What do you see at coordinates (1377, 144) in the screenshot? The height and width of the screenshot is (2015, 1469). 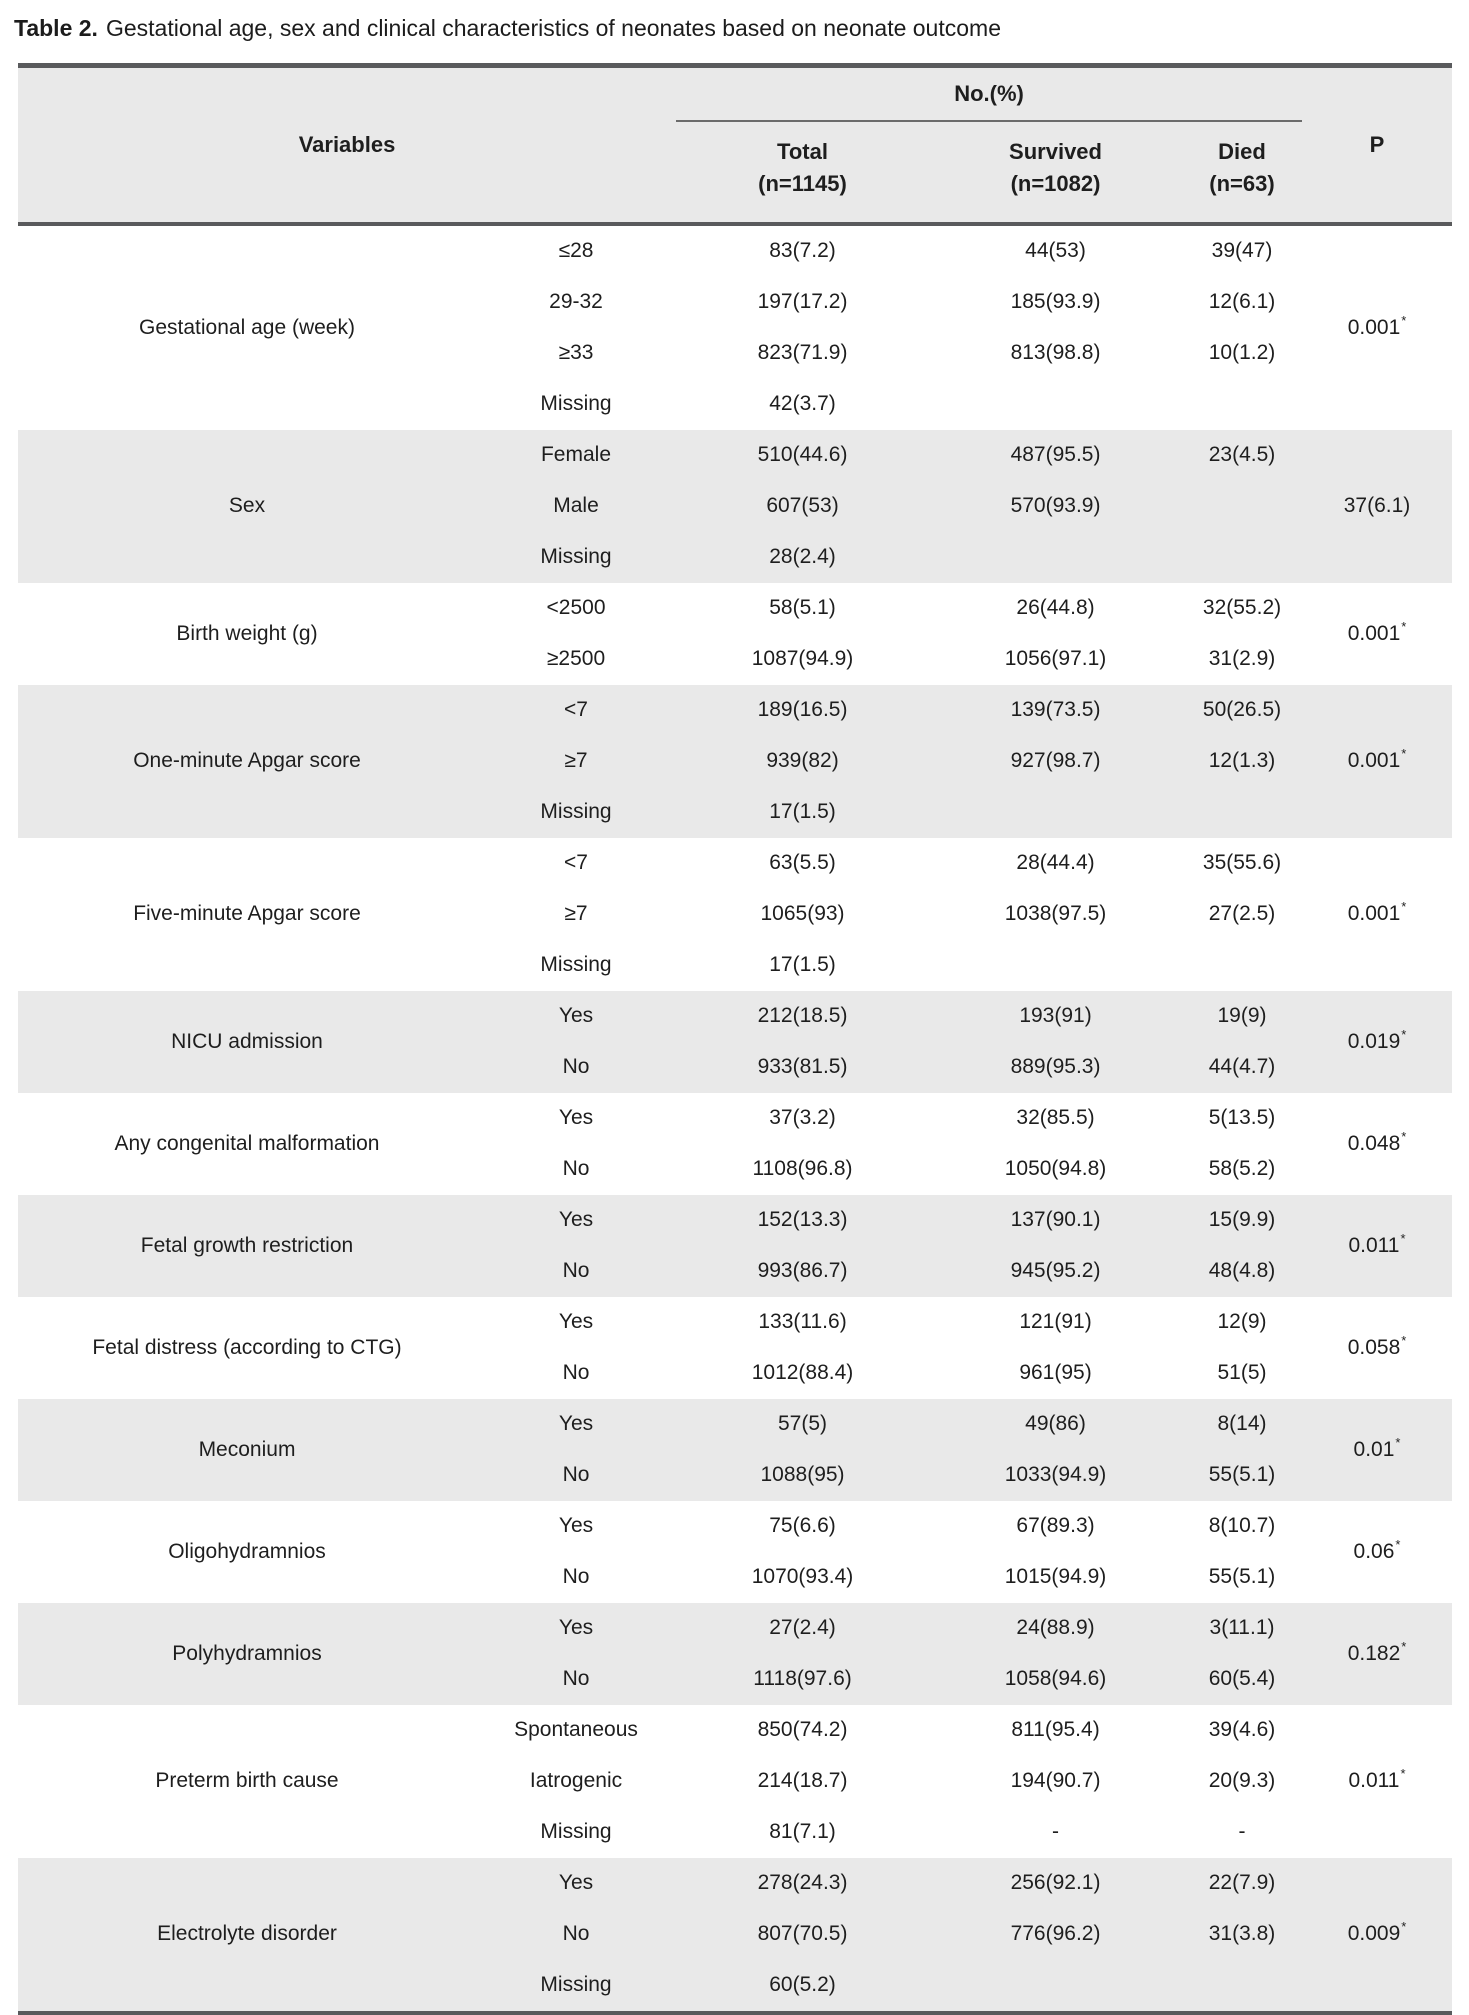 I see `header-p: P` at bounding box center [1377, 144].